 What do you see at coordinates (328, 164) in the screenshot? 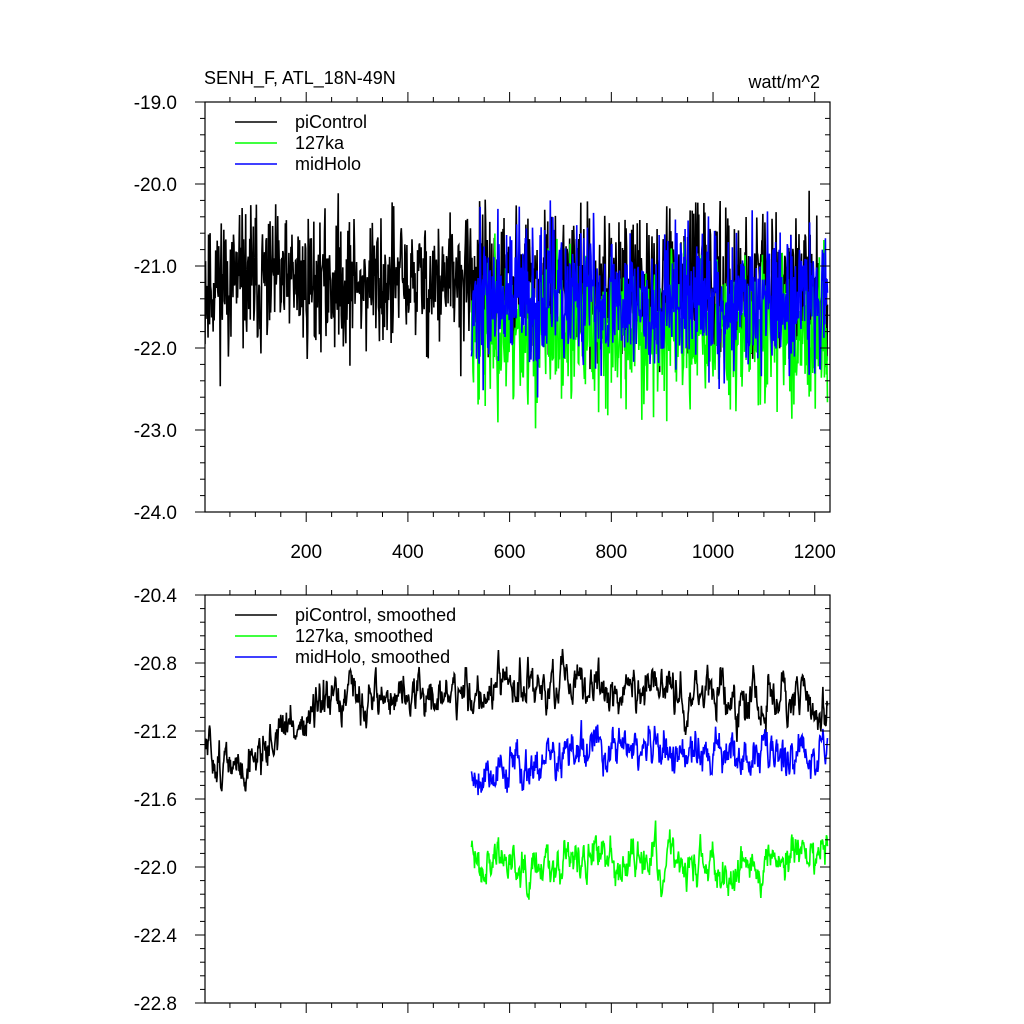
I see `legend-label: midHolo` at bounding box center [328, 164].